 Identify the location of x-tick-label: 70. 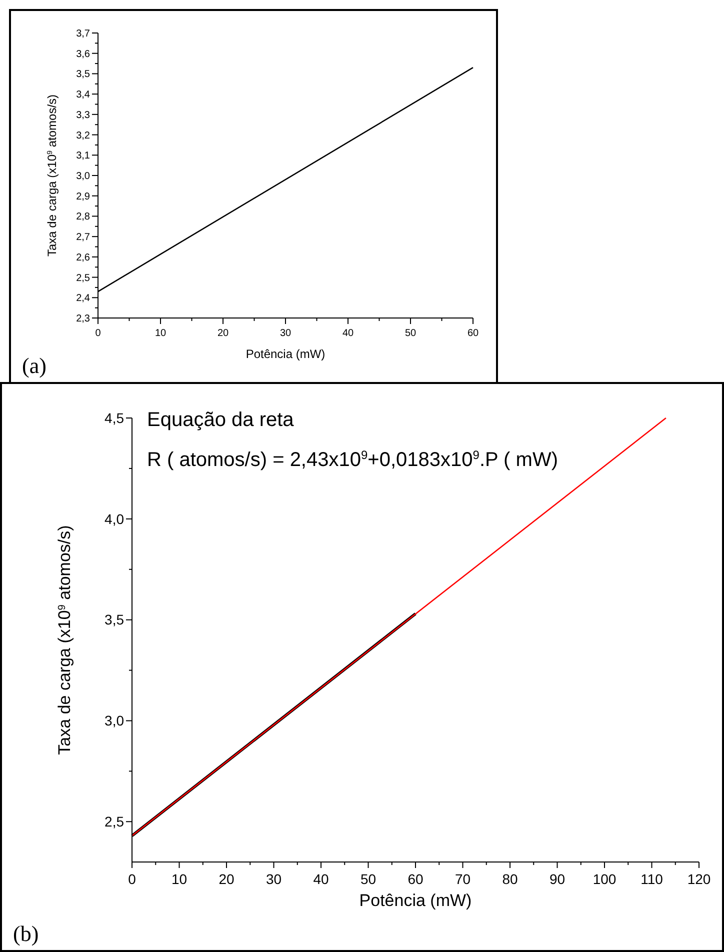
(462, 879).